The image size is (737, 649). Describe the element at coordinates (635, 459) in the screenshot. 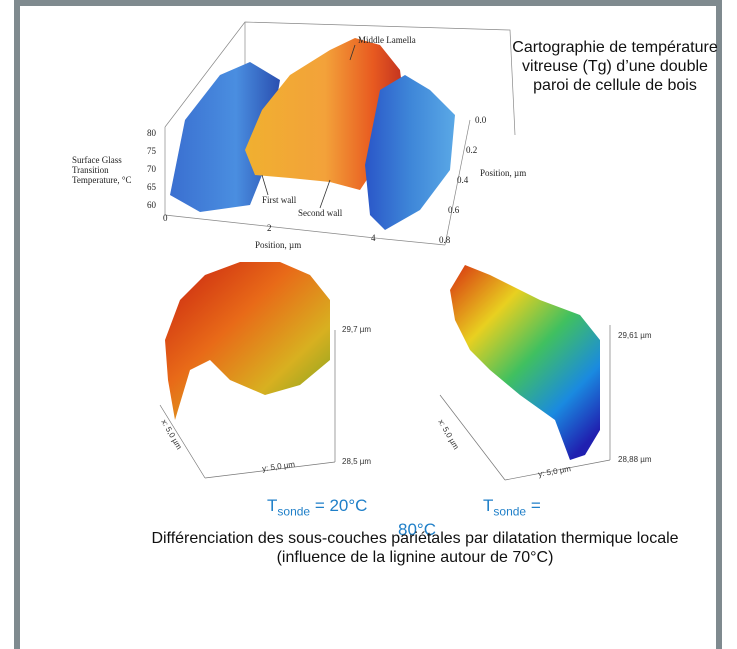

I see `z-min: 28,88 µm` at that location.